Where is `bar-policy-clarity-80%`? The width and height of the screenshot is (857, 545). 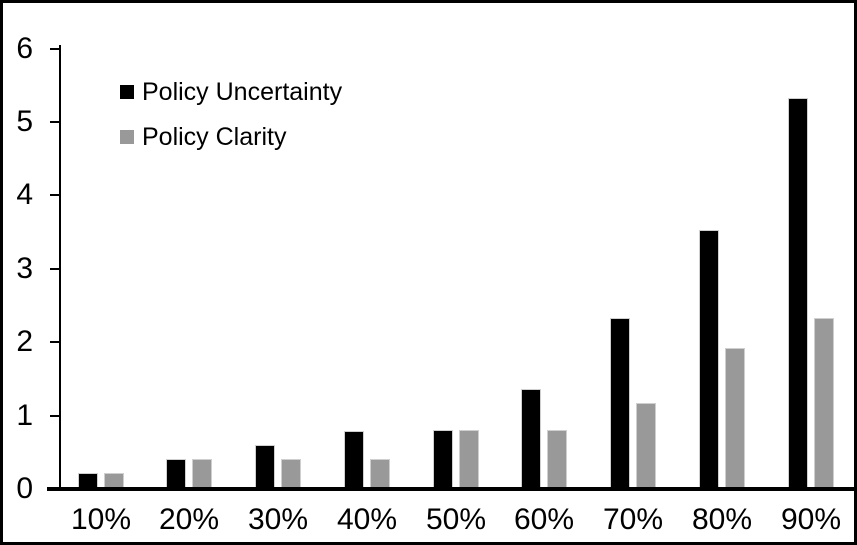 bar-policy-clarity-80% is located at coordinates (735, 417).